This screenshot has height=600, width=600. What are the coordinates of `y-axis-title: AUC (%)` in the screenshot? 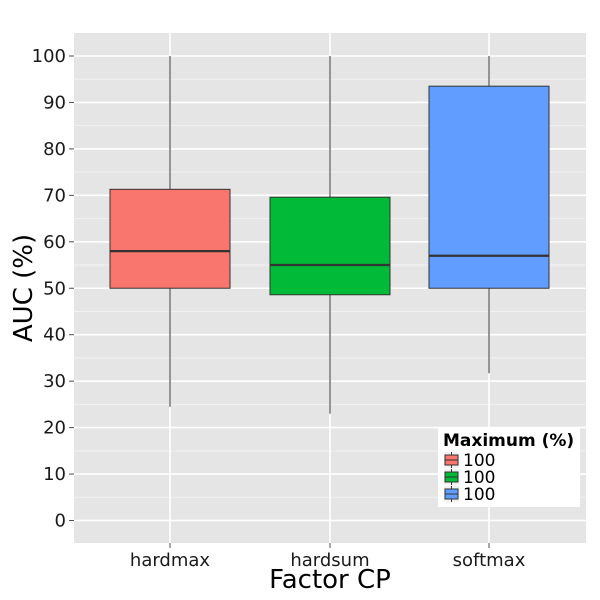 It's located at (24, 288).